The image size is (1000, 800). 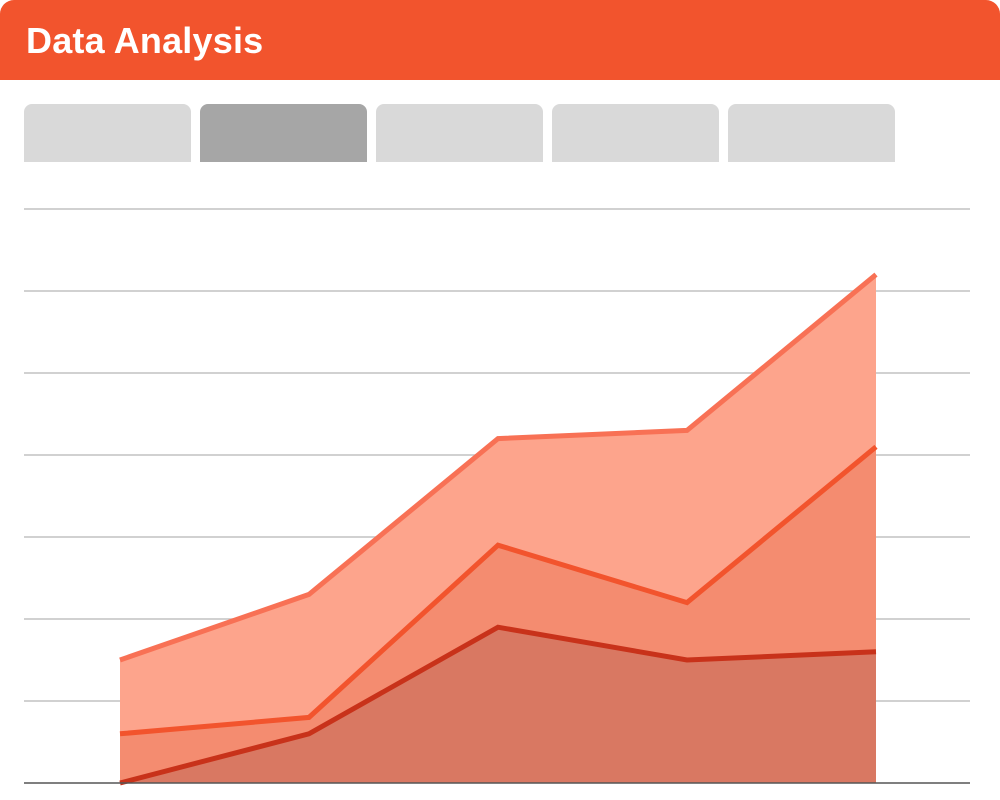 I want to click on page-title: Data Analysis, so click(x=145, y=40).